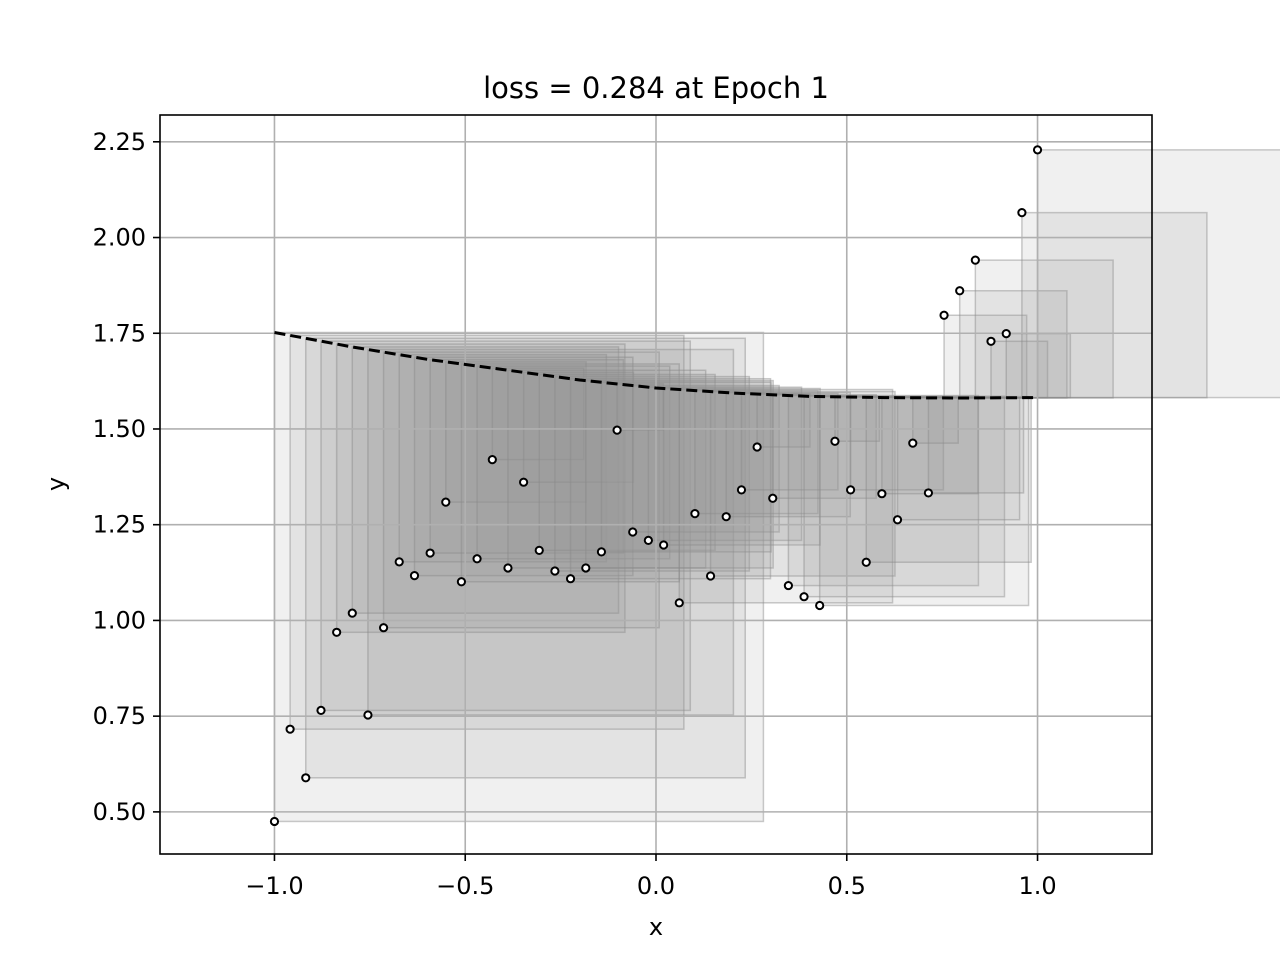 The height and width of the screenshot is (960, 1280). What do you see at coordinates (656, 927) in the screenshot?
I see `x-axis-label: x` at bounding box center [656, 927].